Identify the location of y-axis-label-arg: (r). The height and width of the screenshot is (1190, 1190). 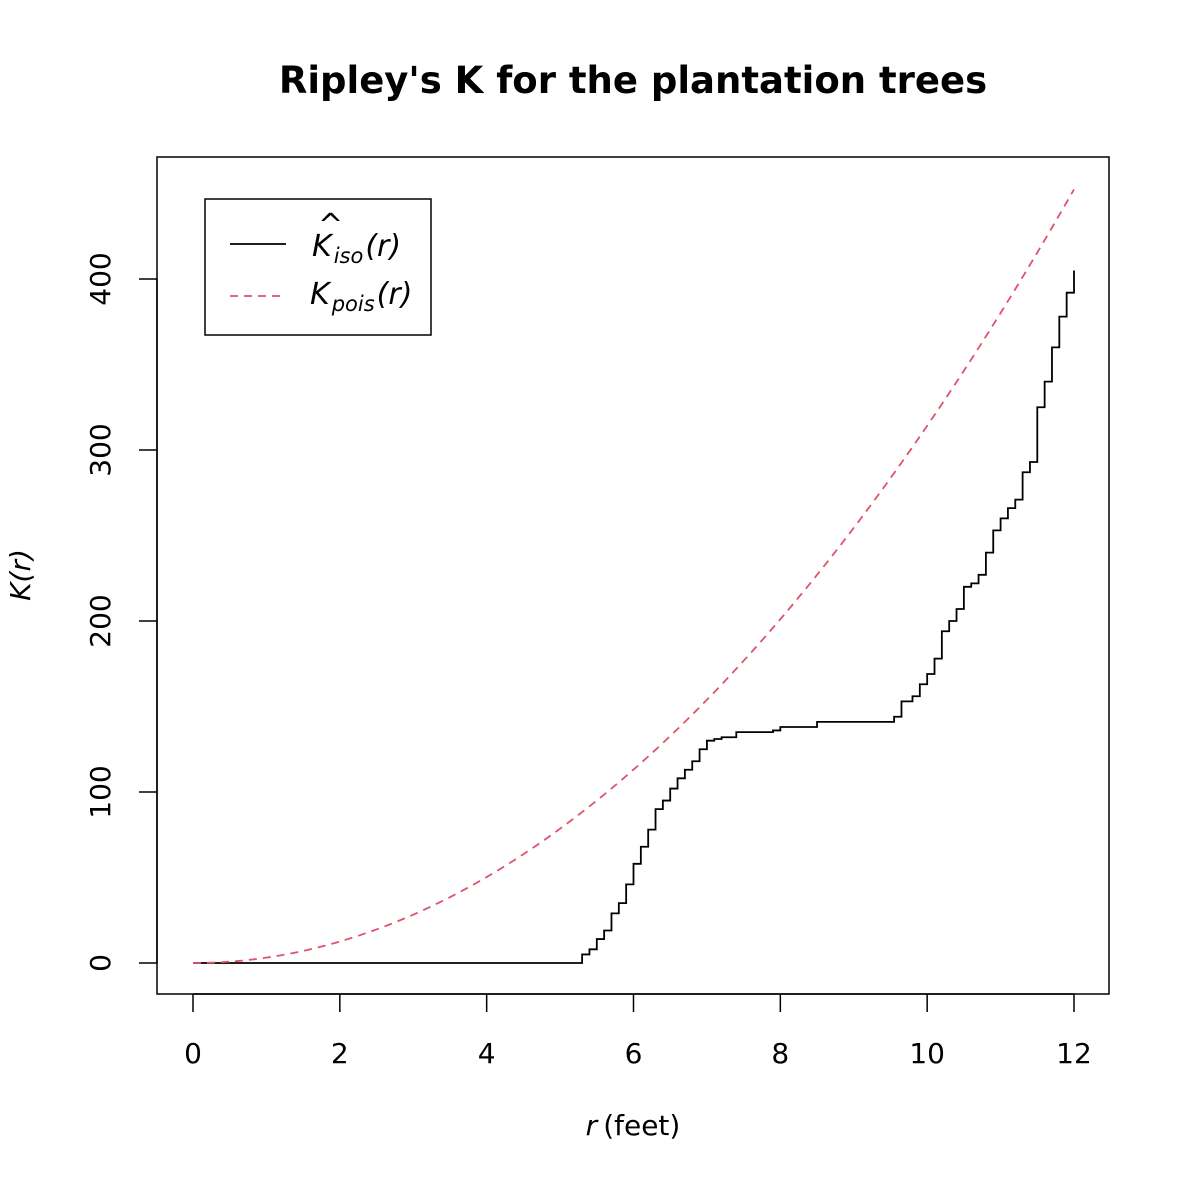
(20, 565).